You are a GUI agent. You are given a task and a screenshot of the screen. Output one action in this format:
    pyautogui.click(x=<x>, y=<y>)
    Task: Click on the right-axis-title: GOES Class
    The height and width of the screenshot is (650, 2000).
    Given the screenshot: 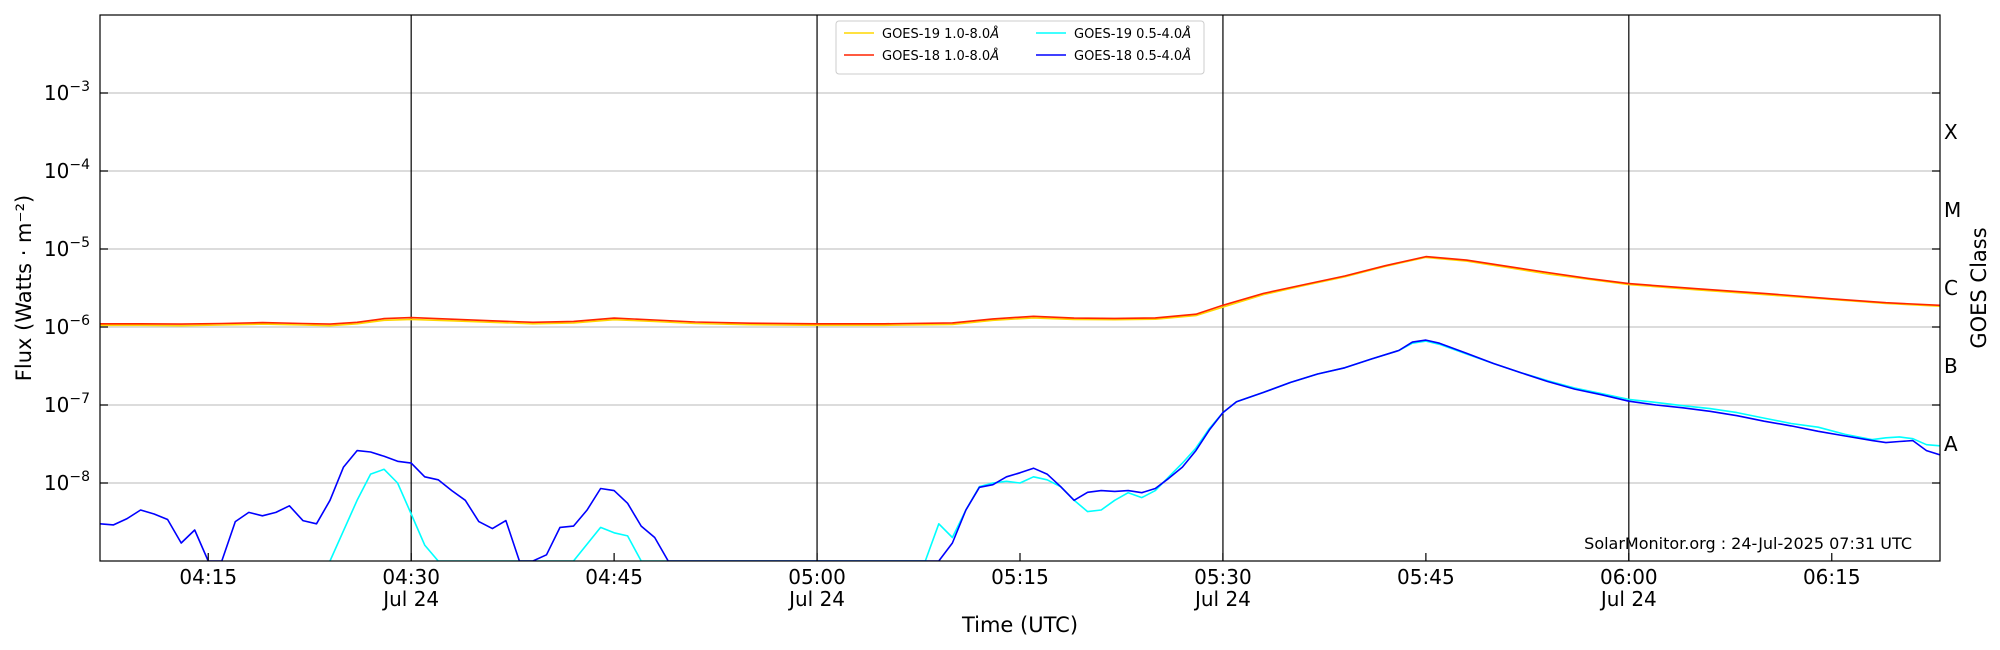 What is the action you would take?
    pyautogui.click(x=1979, y=287)
    